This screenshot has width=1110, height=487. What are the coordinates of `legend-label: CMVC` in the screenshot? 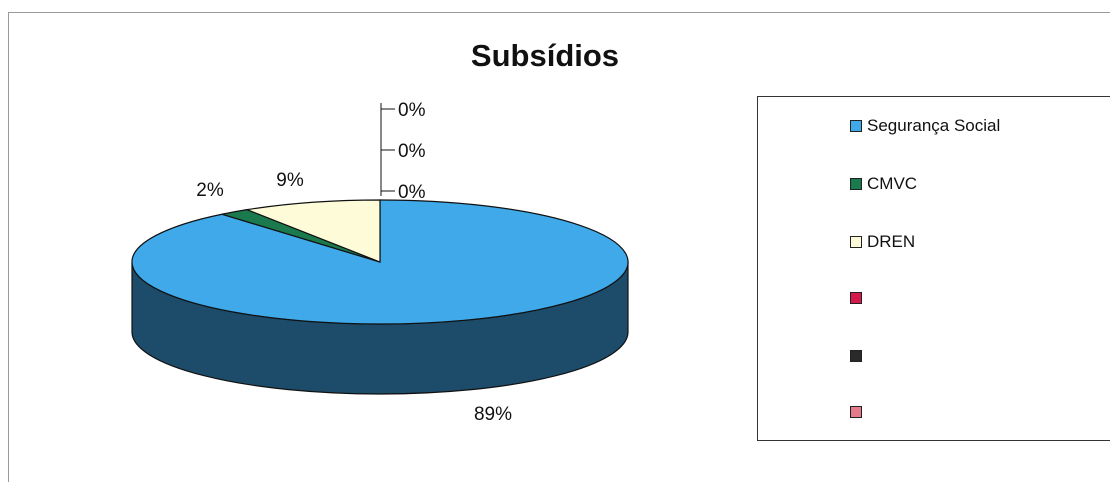 It's located at (892, 183).